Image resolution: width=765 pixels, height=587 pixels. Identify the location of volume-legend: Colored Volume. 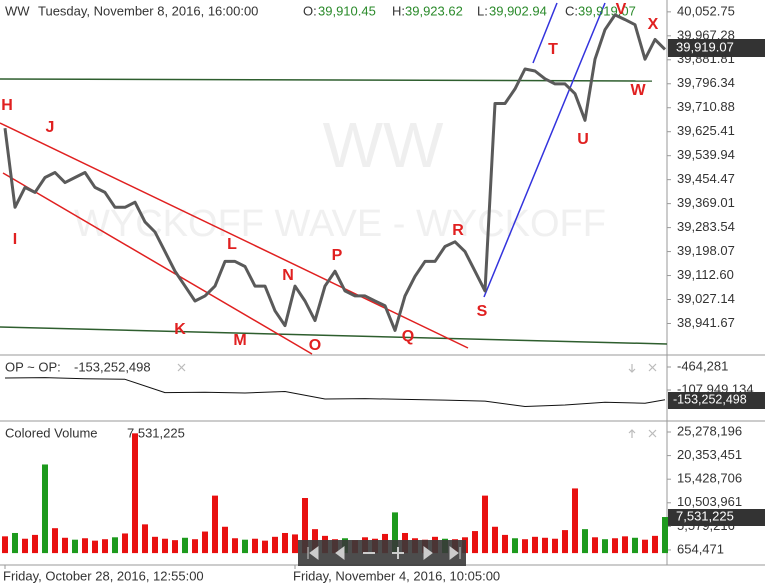
(51, 432).